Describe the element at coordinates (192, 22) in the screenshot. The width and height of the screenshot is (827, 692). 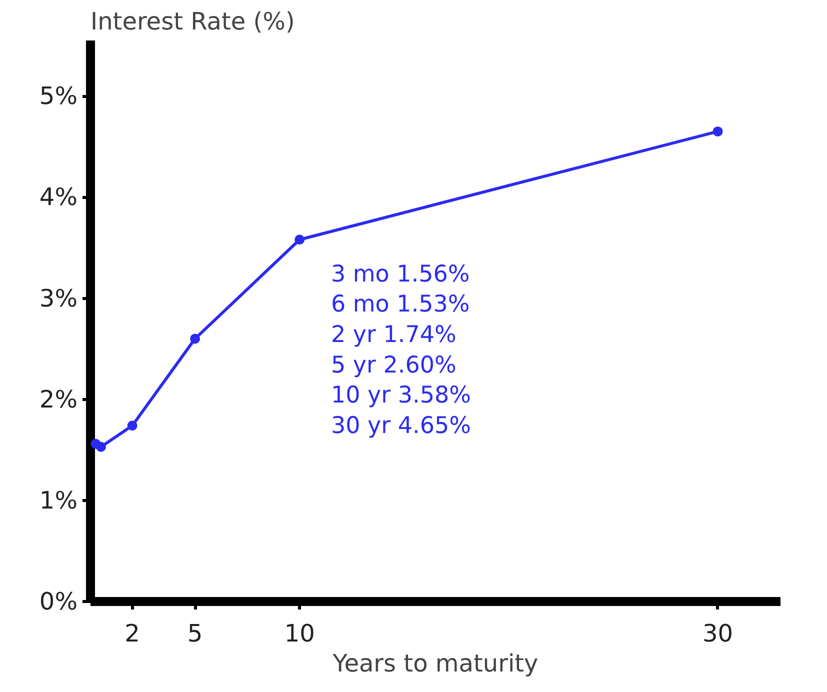
I see `y-axis-title: Interest Rate (%)` at that location.